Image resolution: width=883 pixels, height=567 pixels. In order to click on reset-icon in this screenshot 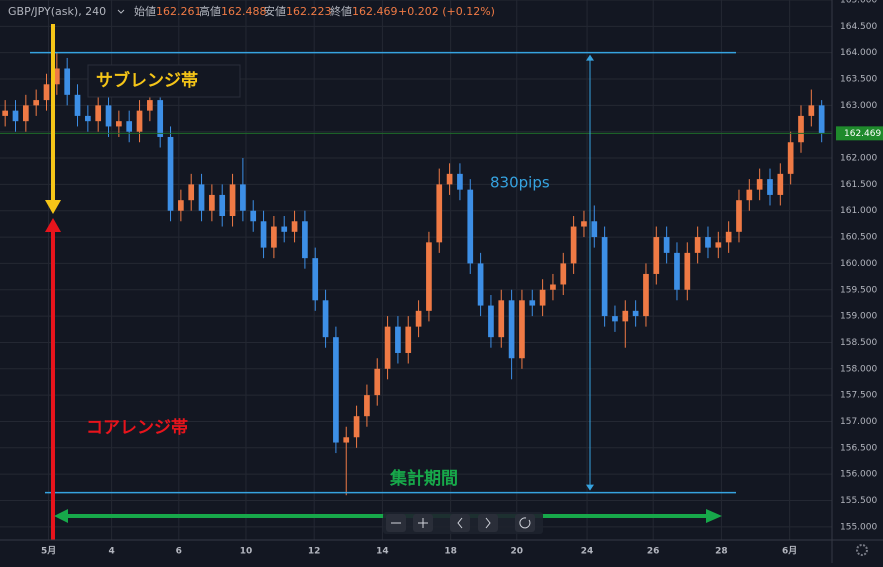, I will do `click(525, 523)`.